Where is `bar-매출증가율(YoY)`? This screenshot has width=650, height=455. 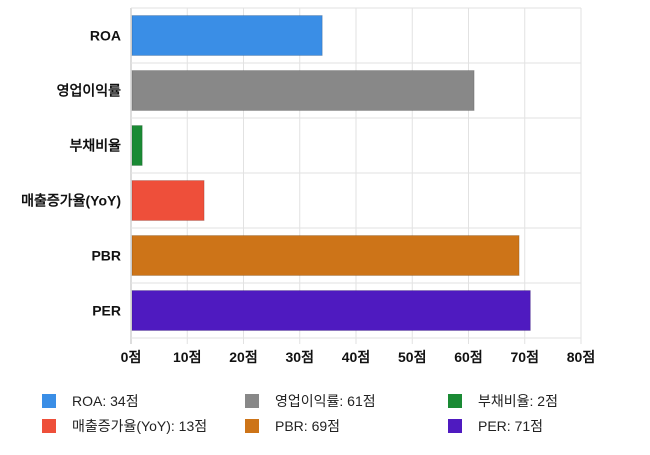 bar-매출증가율(YoY) is located at coordinates (168, 200).